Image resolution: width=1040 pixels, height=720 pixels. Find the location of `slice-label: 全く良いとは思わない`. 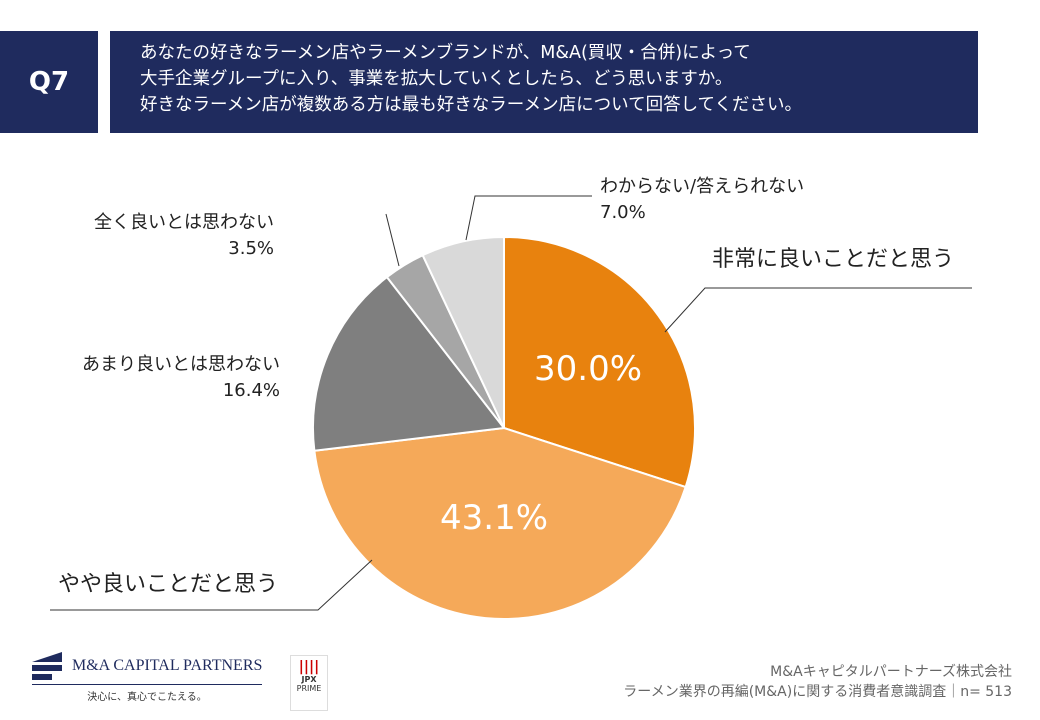

slice-label: 全く良いとは思わない is located at coordinates (184, 222).